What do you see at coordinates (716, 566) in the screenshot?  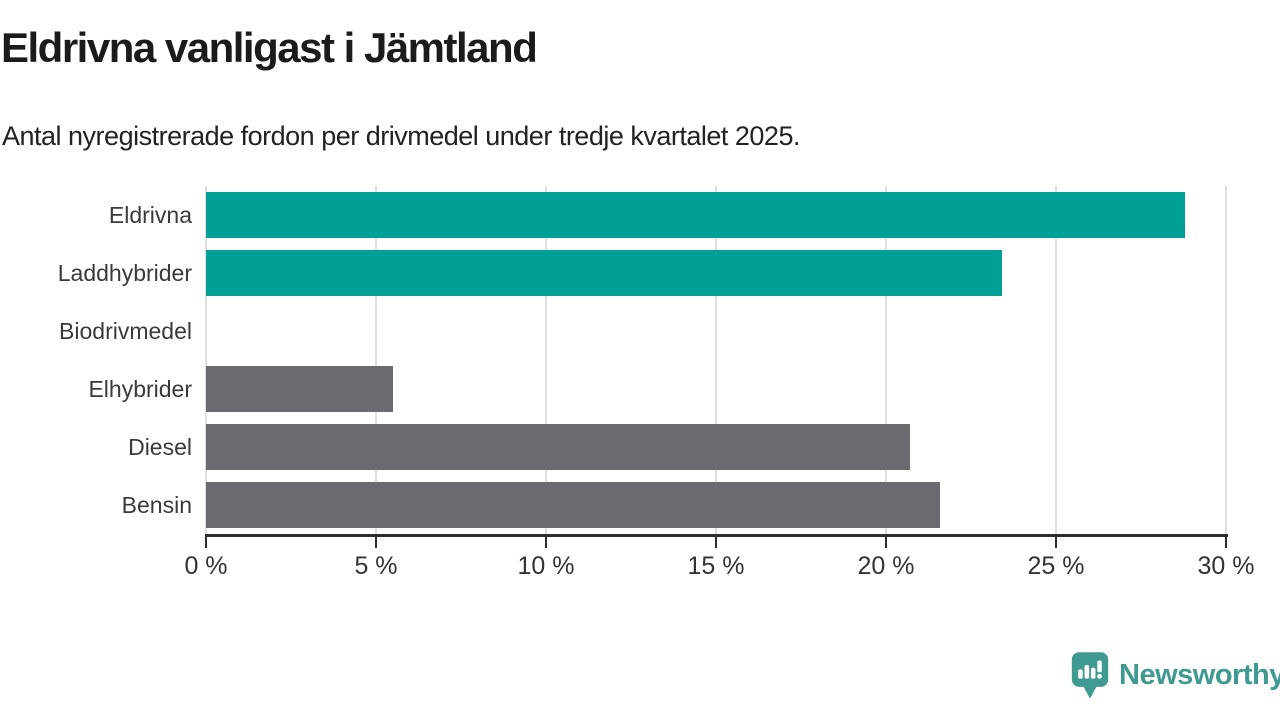 I see `x-axis-tick-label: 15 %` at bounding box center [716, 566].